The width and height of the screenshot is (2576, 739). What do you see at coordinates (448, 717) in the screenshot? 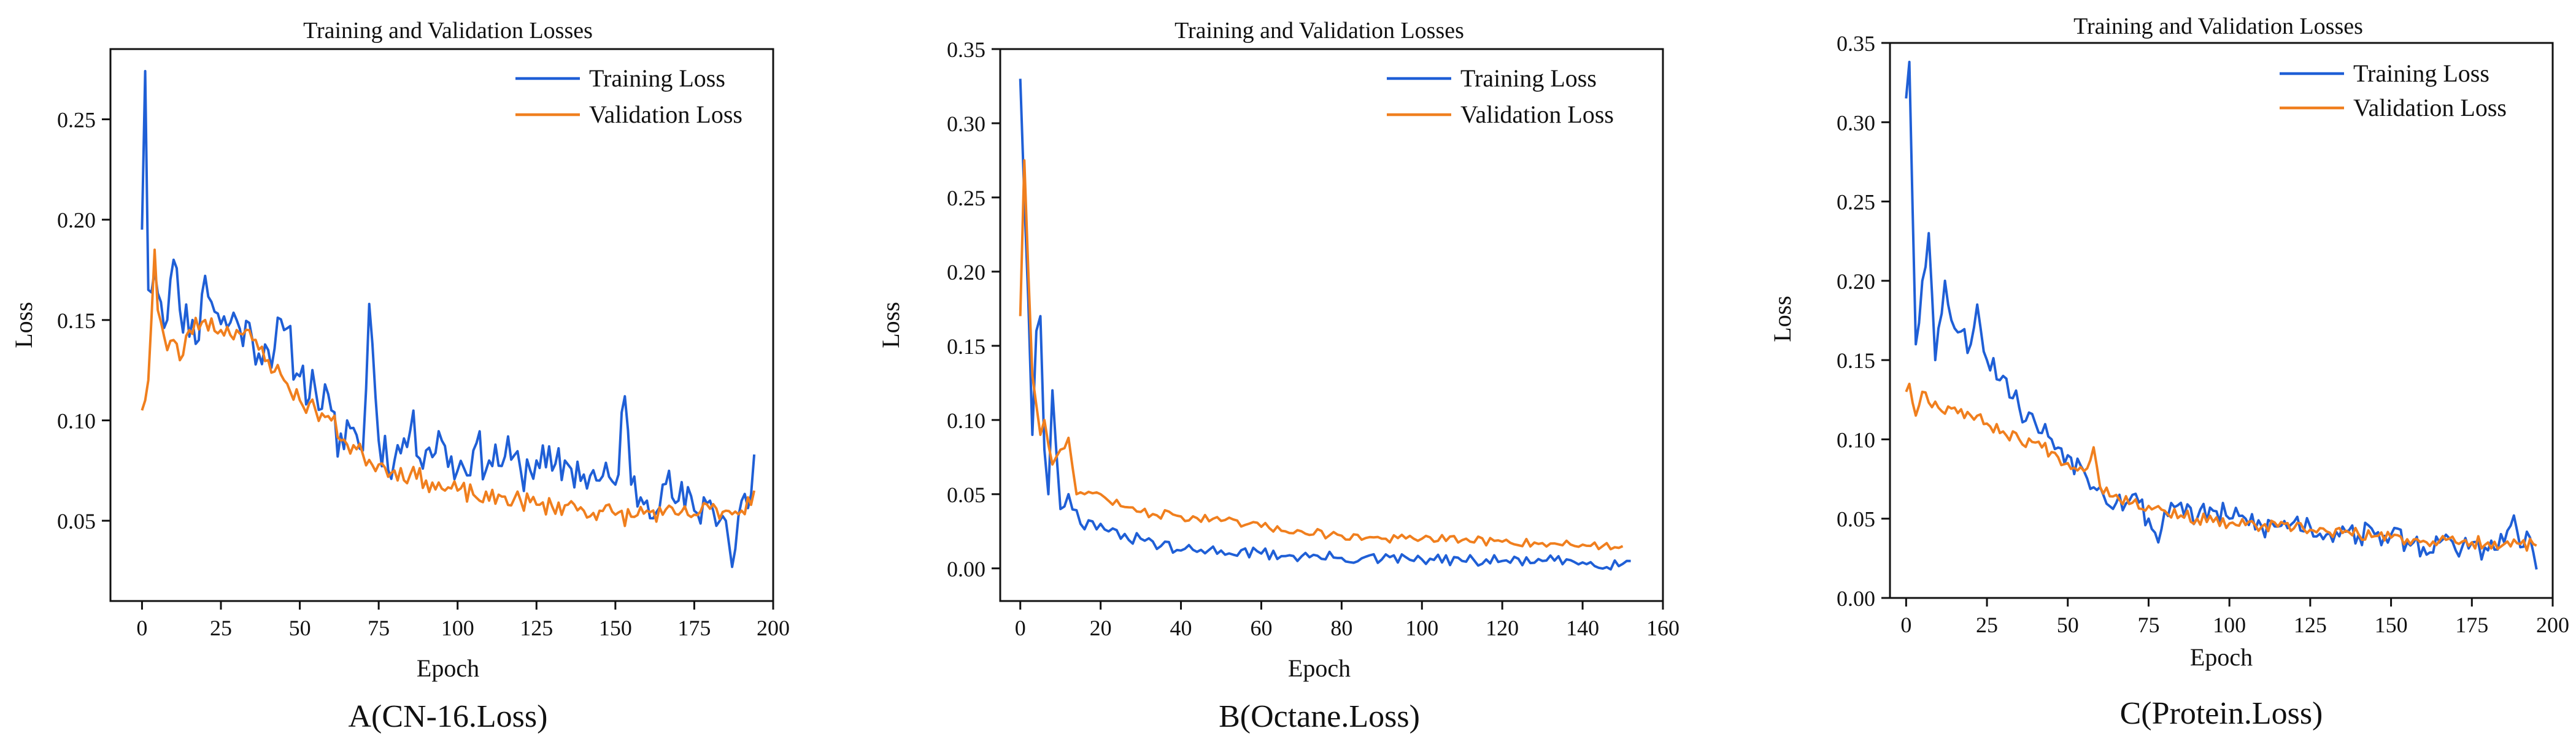
I see `panel-caption: A(CN-16.Loss)` at bounding box center [448, 717].